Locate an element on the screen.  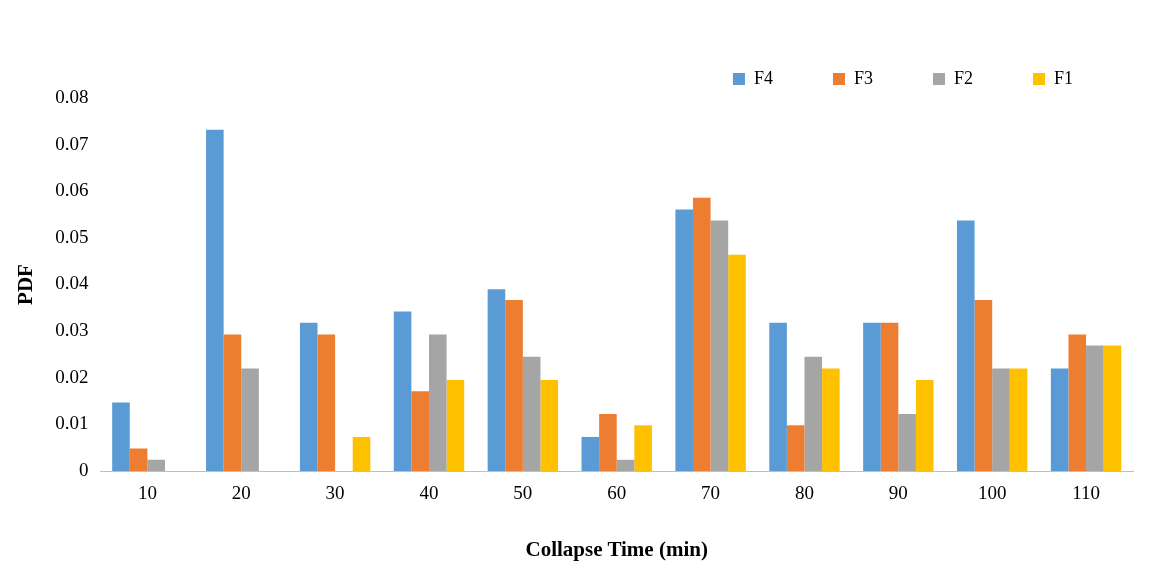
x-tick-label: 10 is located at coordinates (147, 493).